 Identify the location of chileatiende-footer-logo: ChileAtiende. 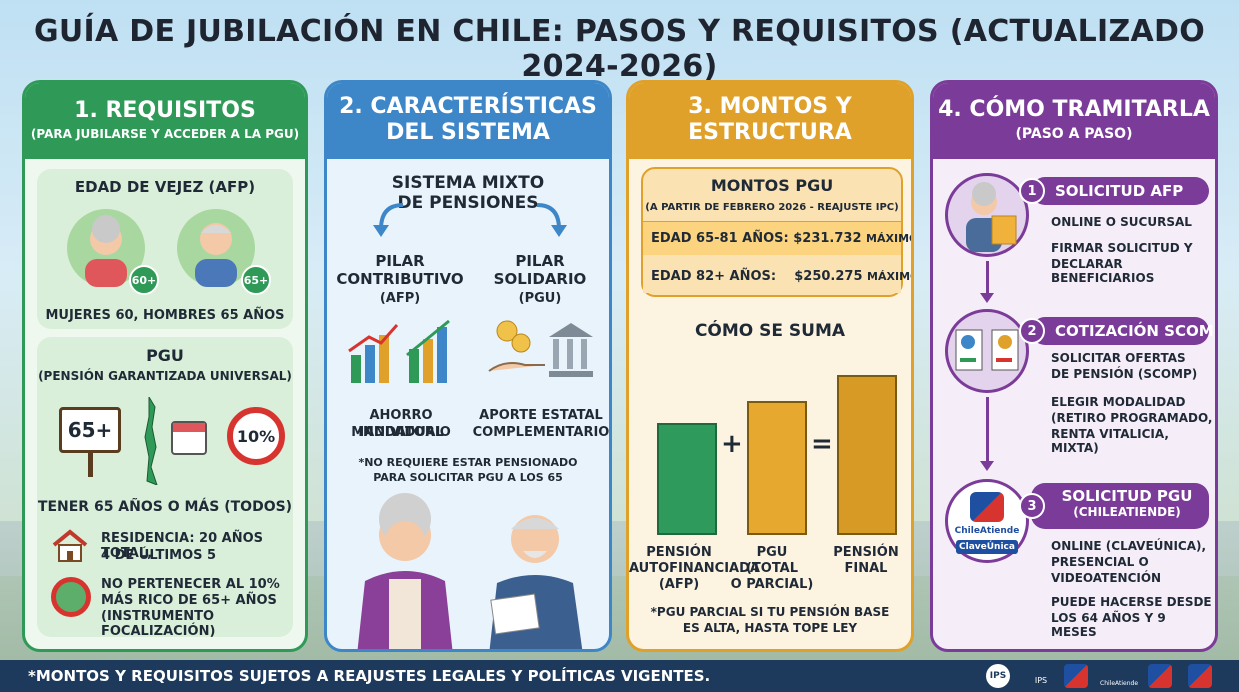
(1119, 683).